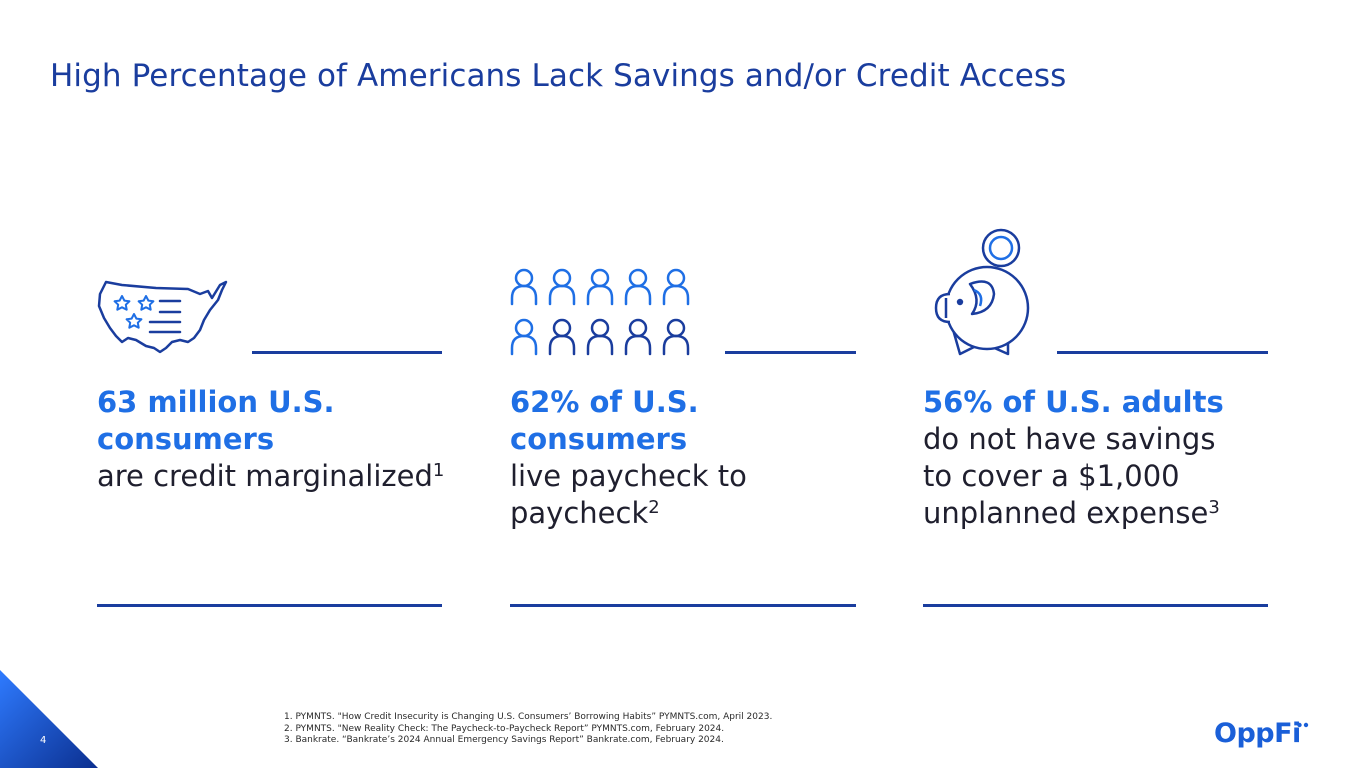 The image size is (1365, 768). Describe the element at coordinates (1303, 725) in the screenshot. I see `logo-dots` at that location.